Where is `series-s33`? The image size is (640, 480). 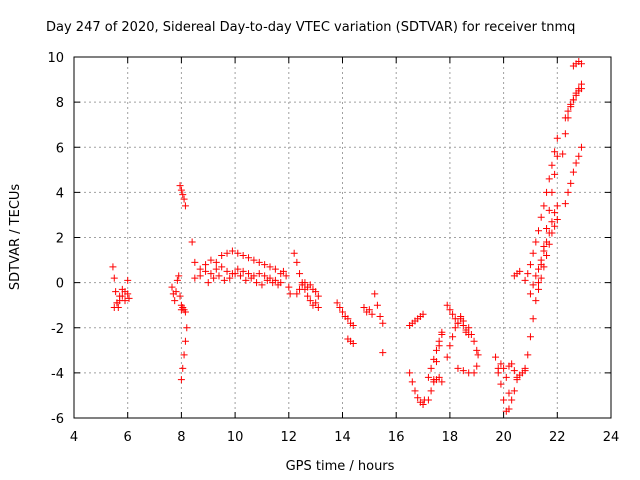 series-s33 is located at coordinates (548, 254).